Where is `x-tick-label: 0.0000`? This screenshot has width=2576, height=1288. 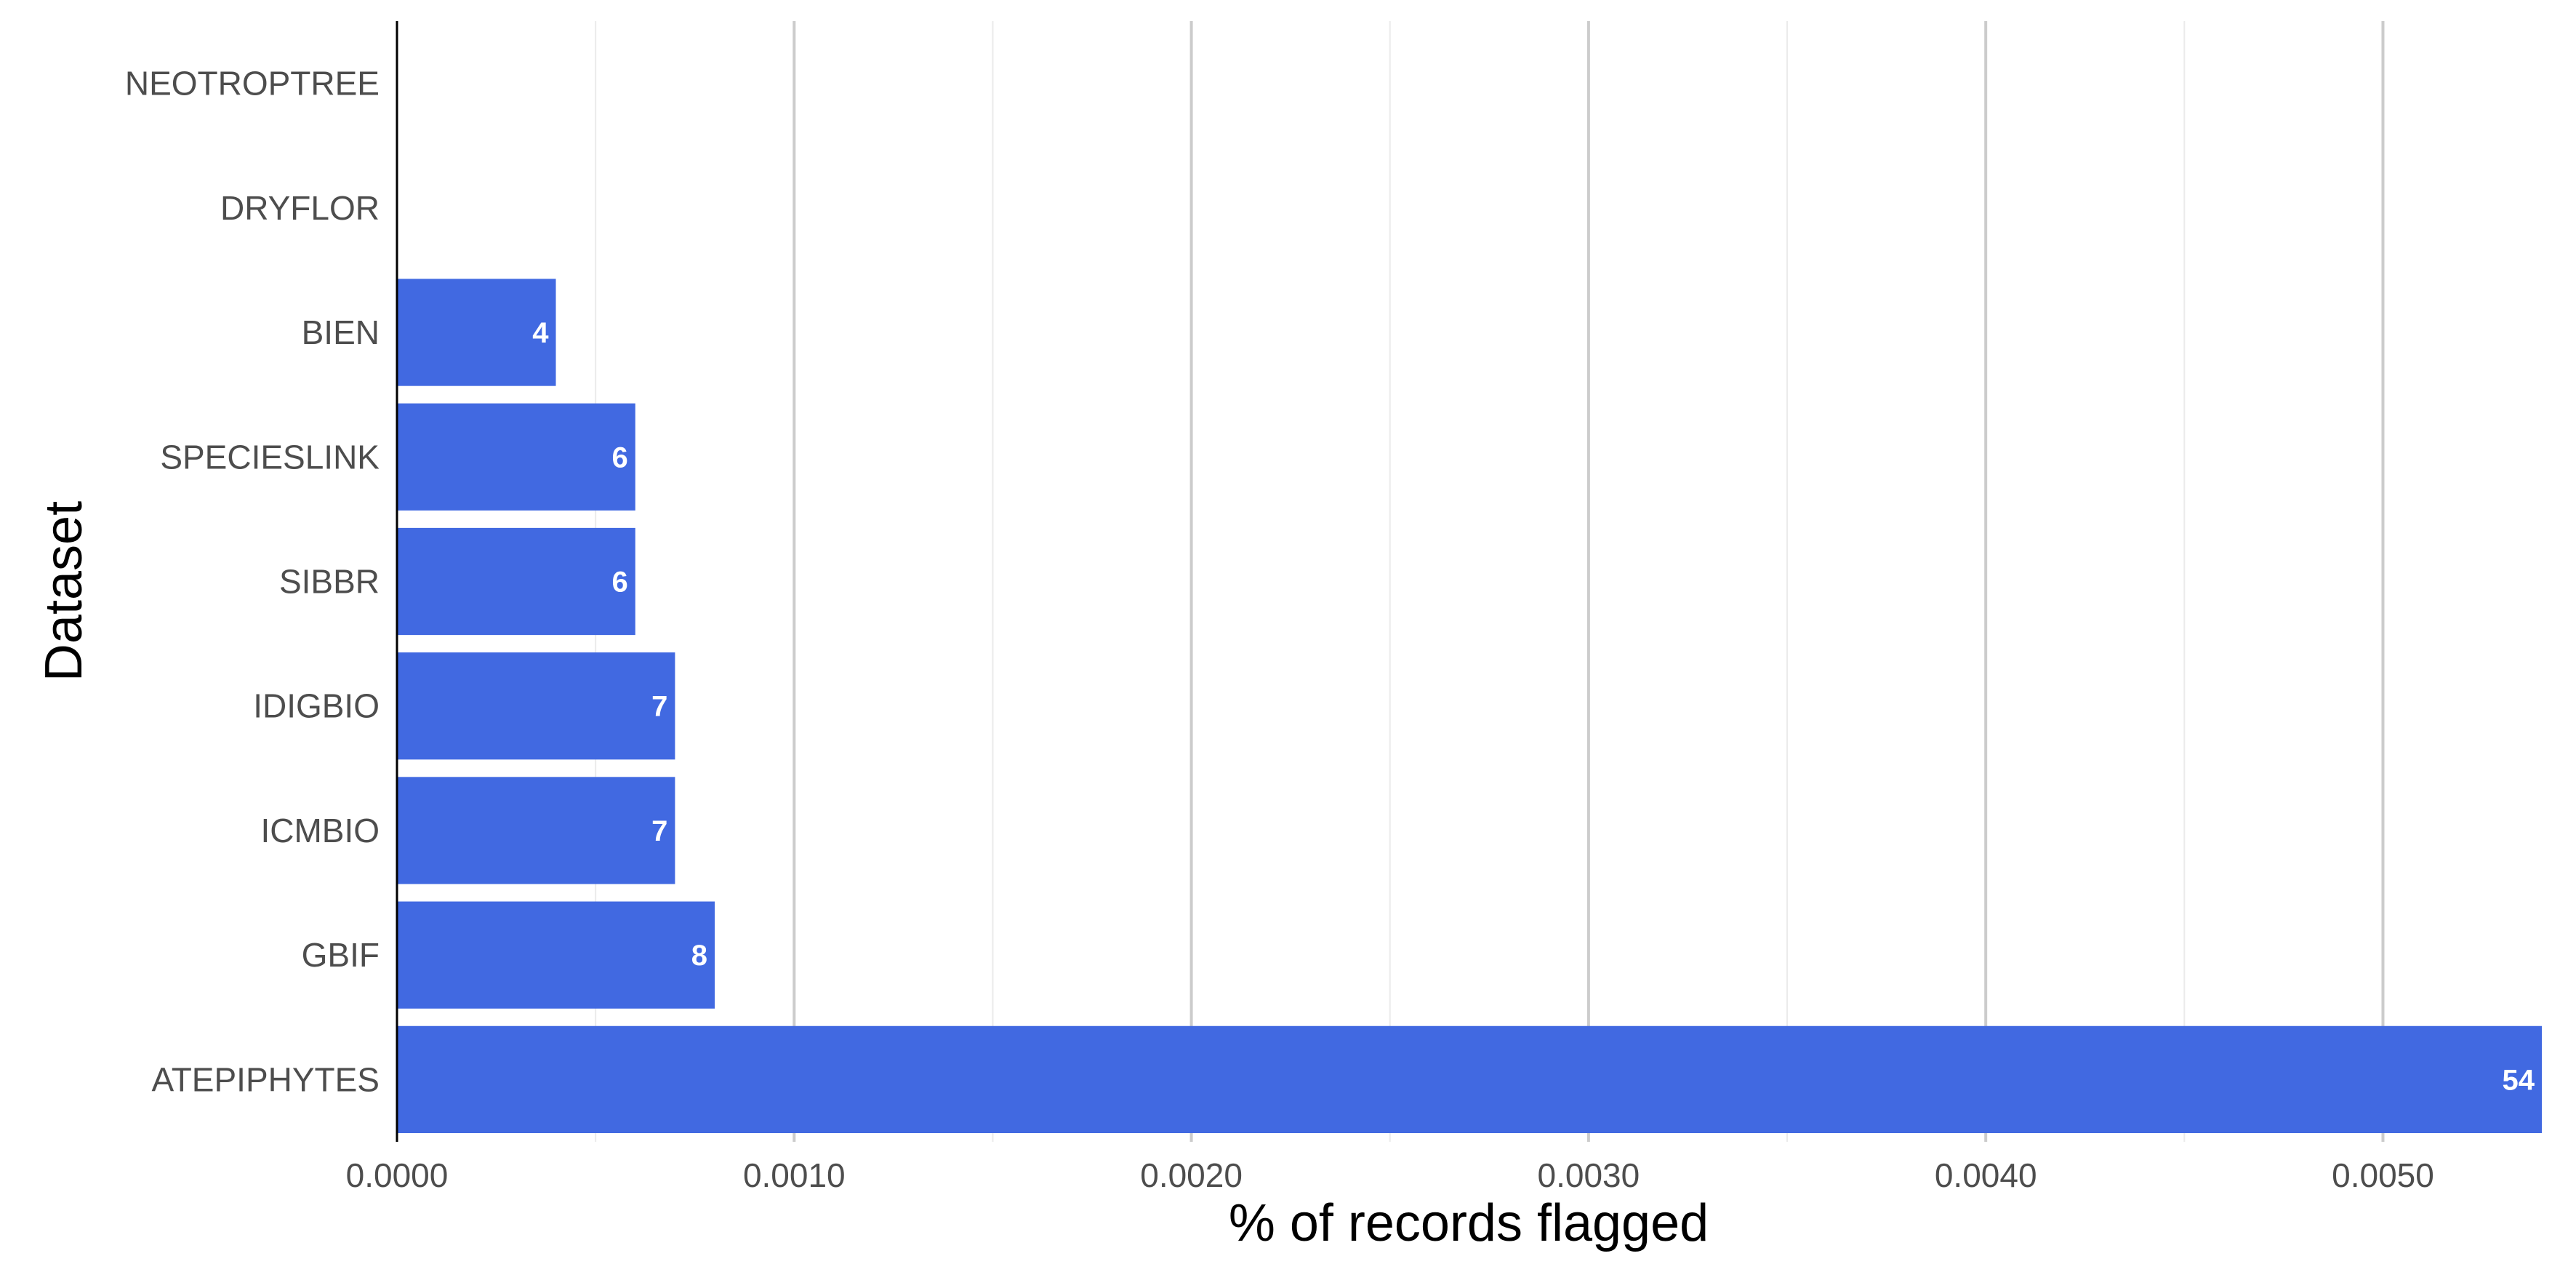
x-tick-label: 0.0000 is located at coordinates (397, 1175).